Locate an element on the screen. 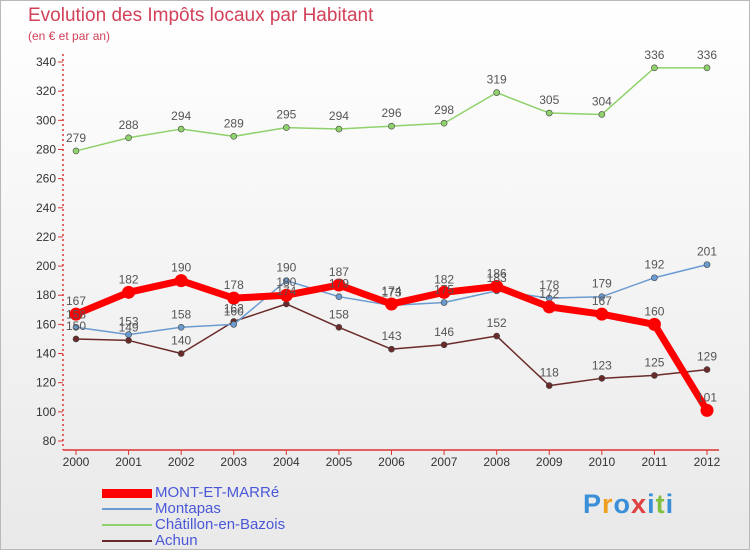  data-label: 178 is located at coordinates (549, 285).